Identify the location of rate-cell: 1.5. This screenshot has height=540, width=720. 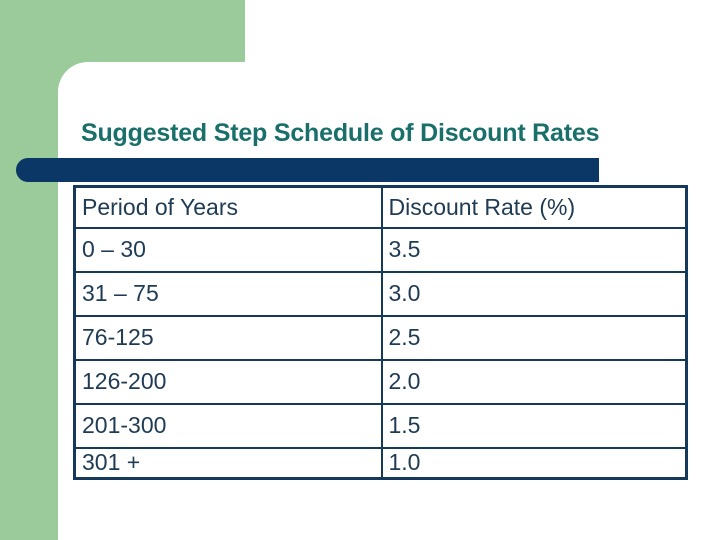
(534, 425).